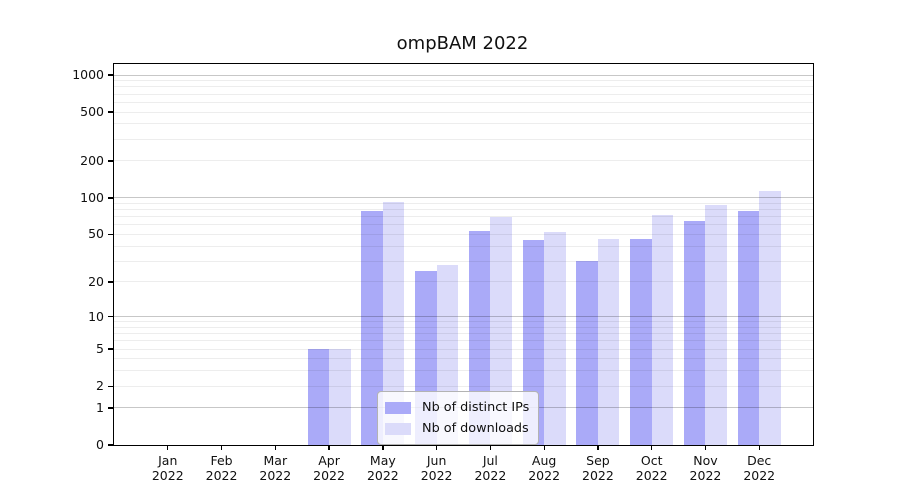  What do you see at coordinates (100, 407) in the screenshot?
I see `y-axis-tick-label: 1` at bounding box center [100, 407].